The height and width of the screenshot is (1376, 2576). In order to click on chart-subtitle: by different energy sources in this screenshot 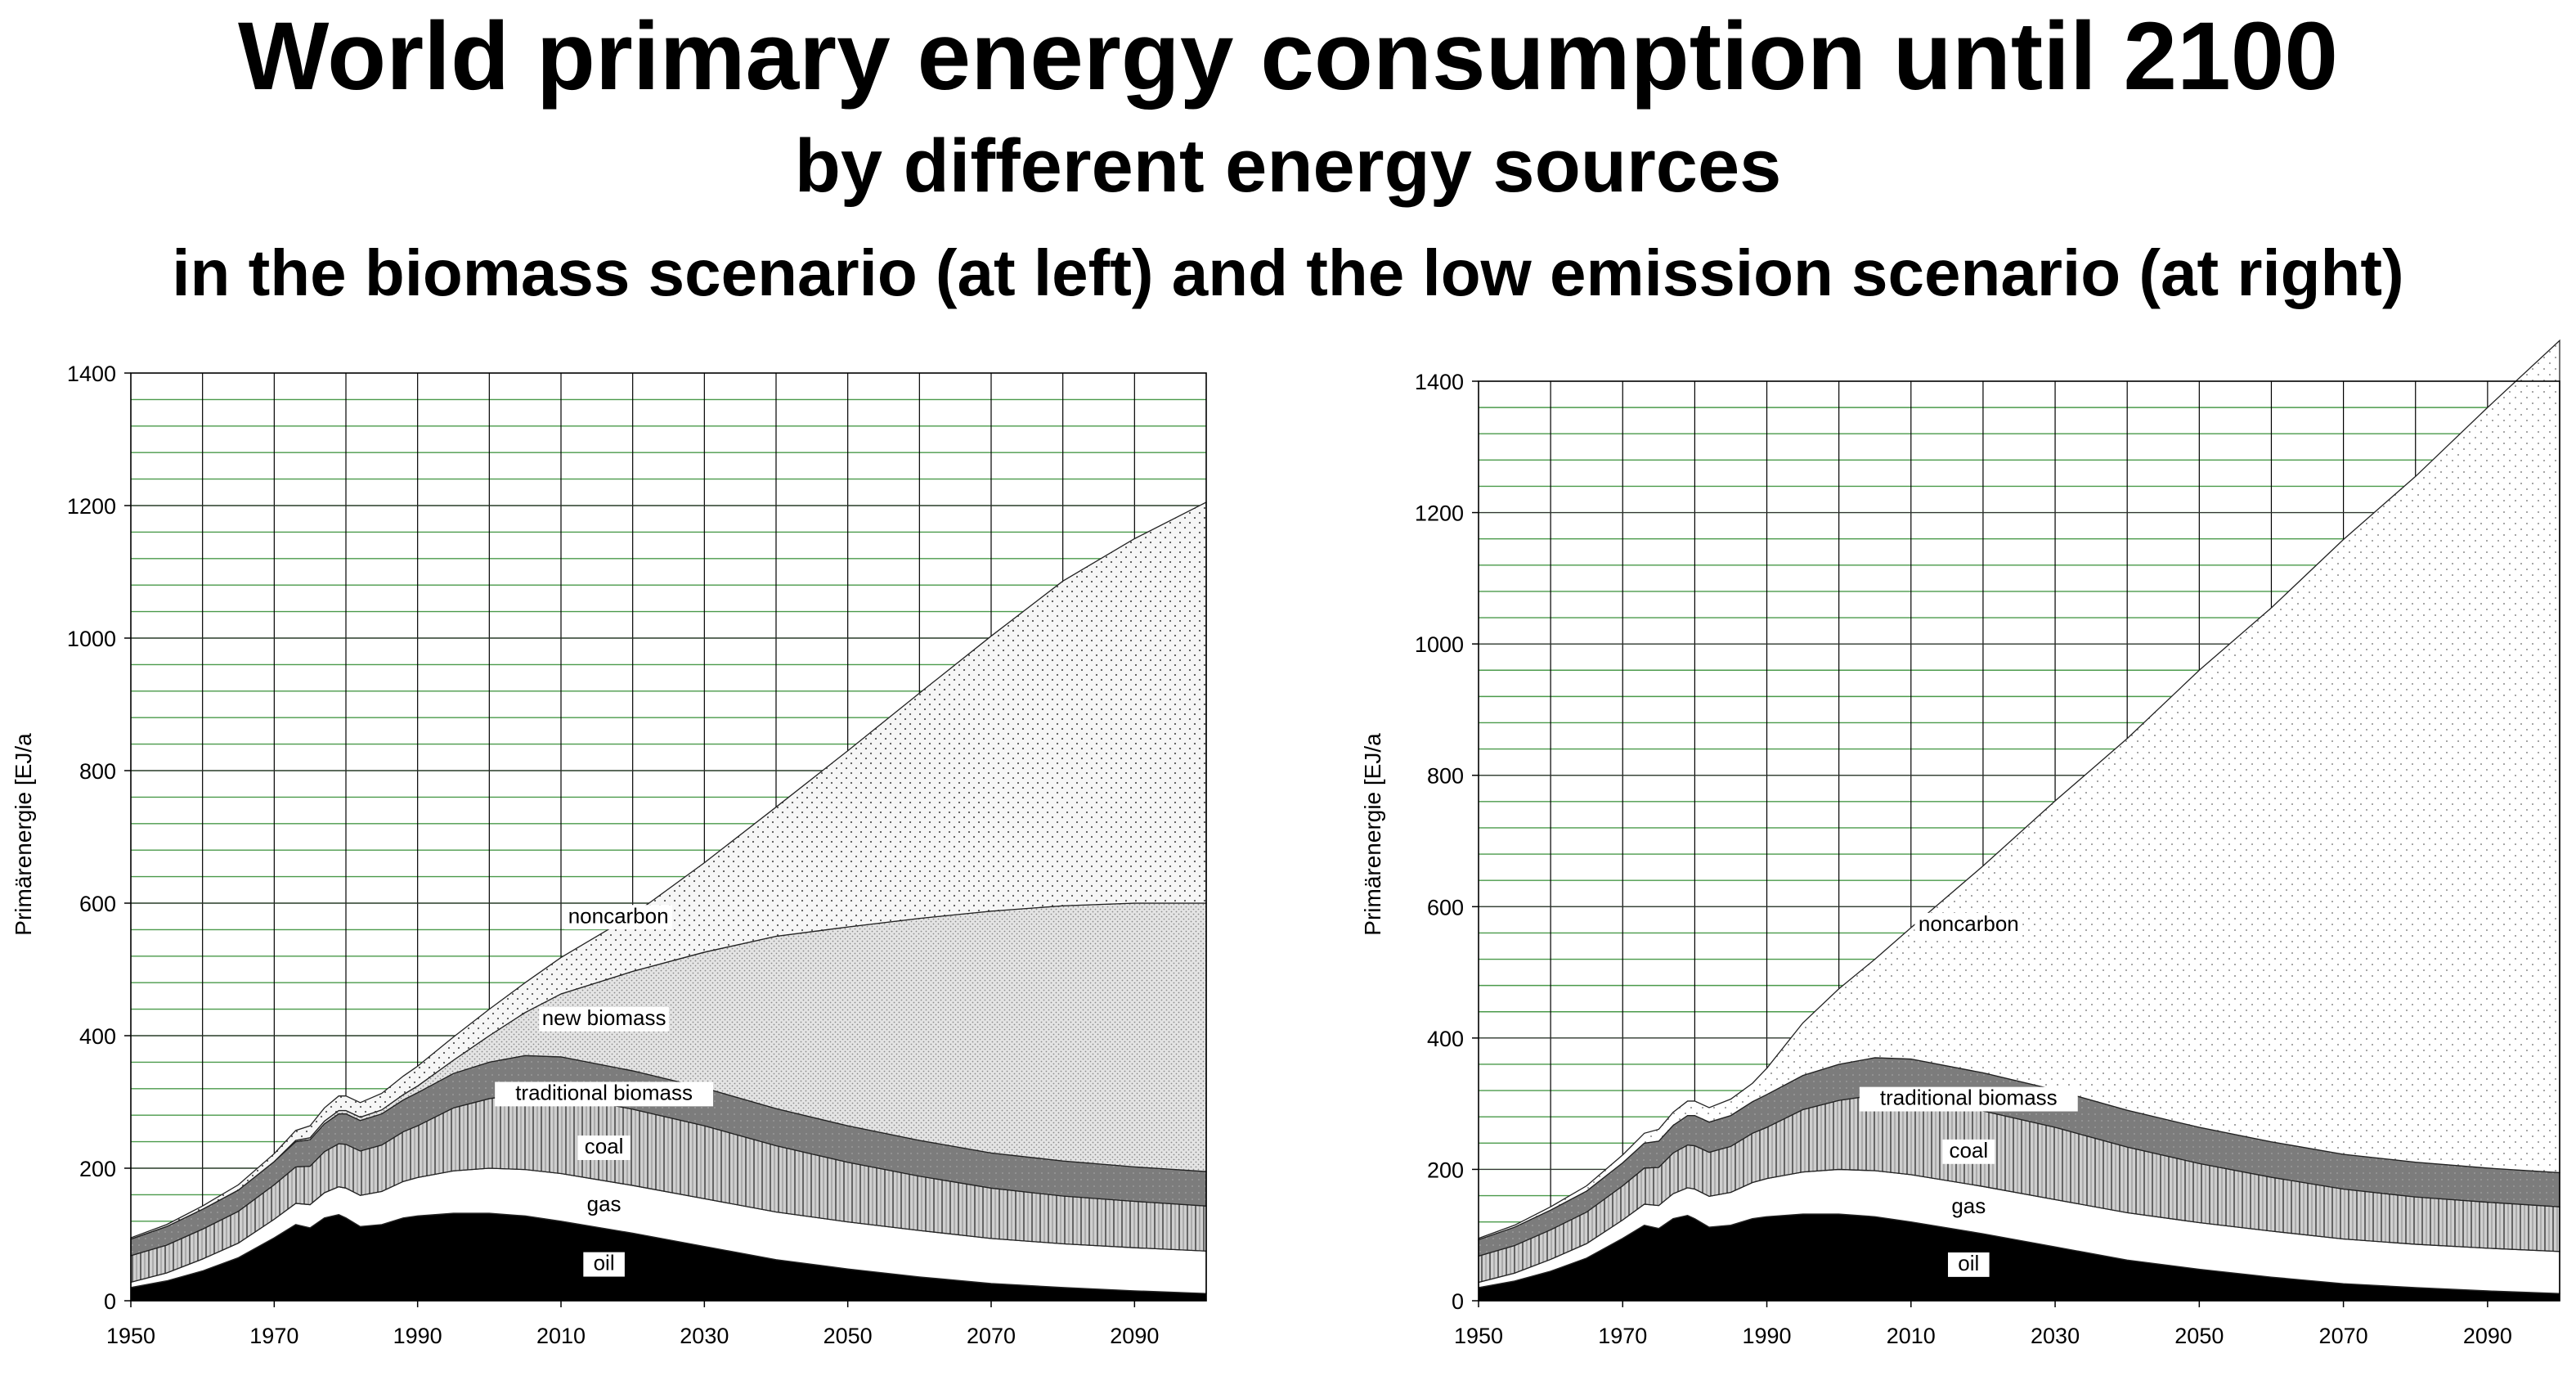, I will do `click(1288, 166)`.